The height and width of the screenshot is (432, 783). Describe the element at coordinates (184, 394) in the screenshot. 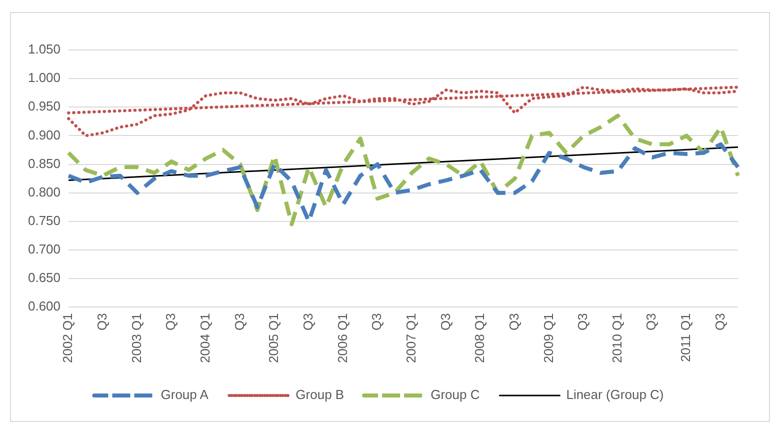

I see `legend-label: Group A` at that location.